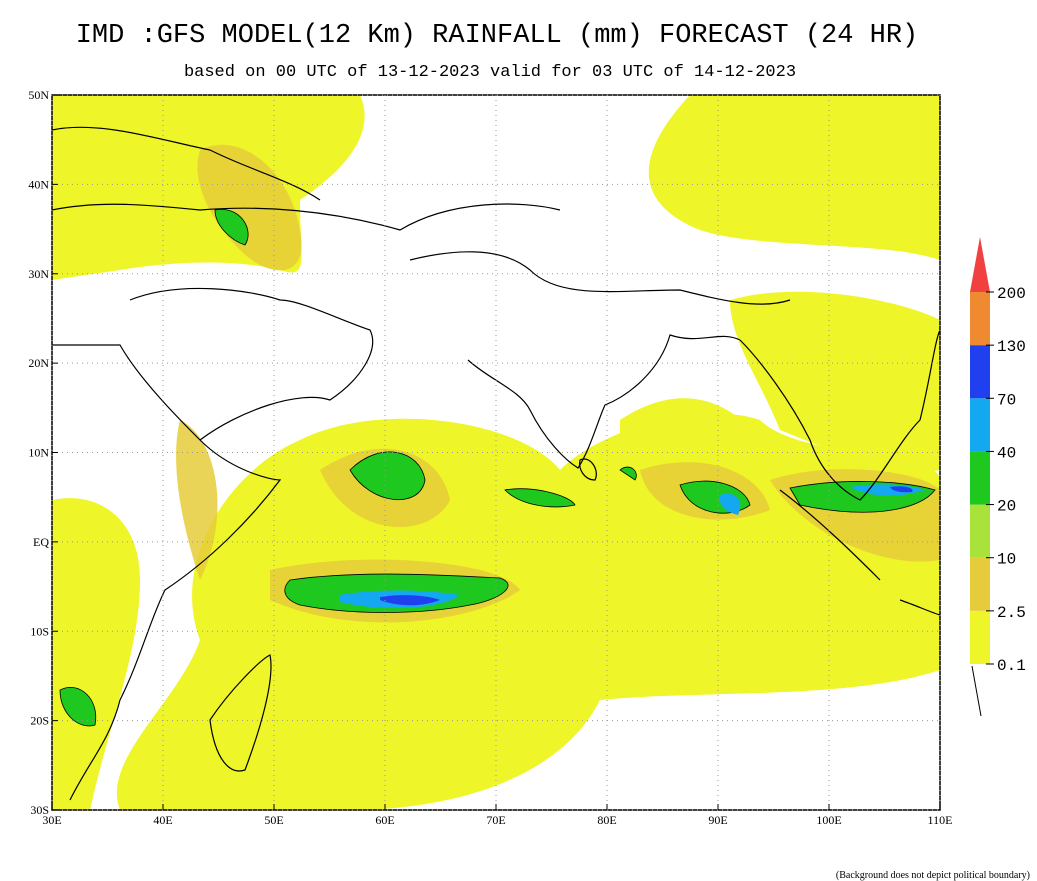  Describe the element at coordinates (38, 95) in the screenshot. I see `y-tick-label: 50N` at that location.